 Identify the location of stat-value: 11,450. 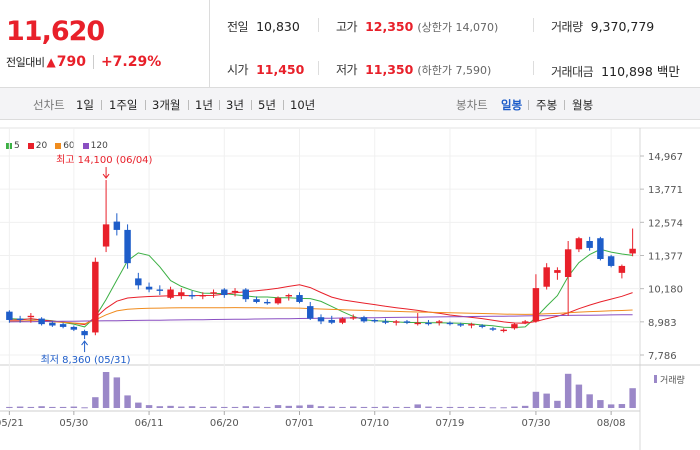
(280, 69).